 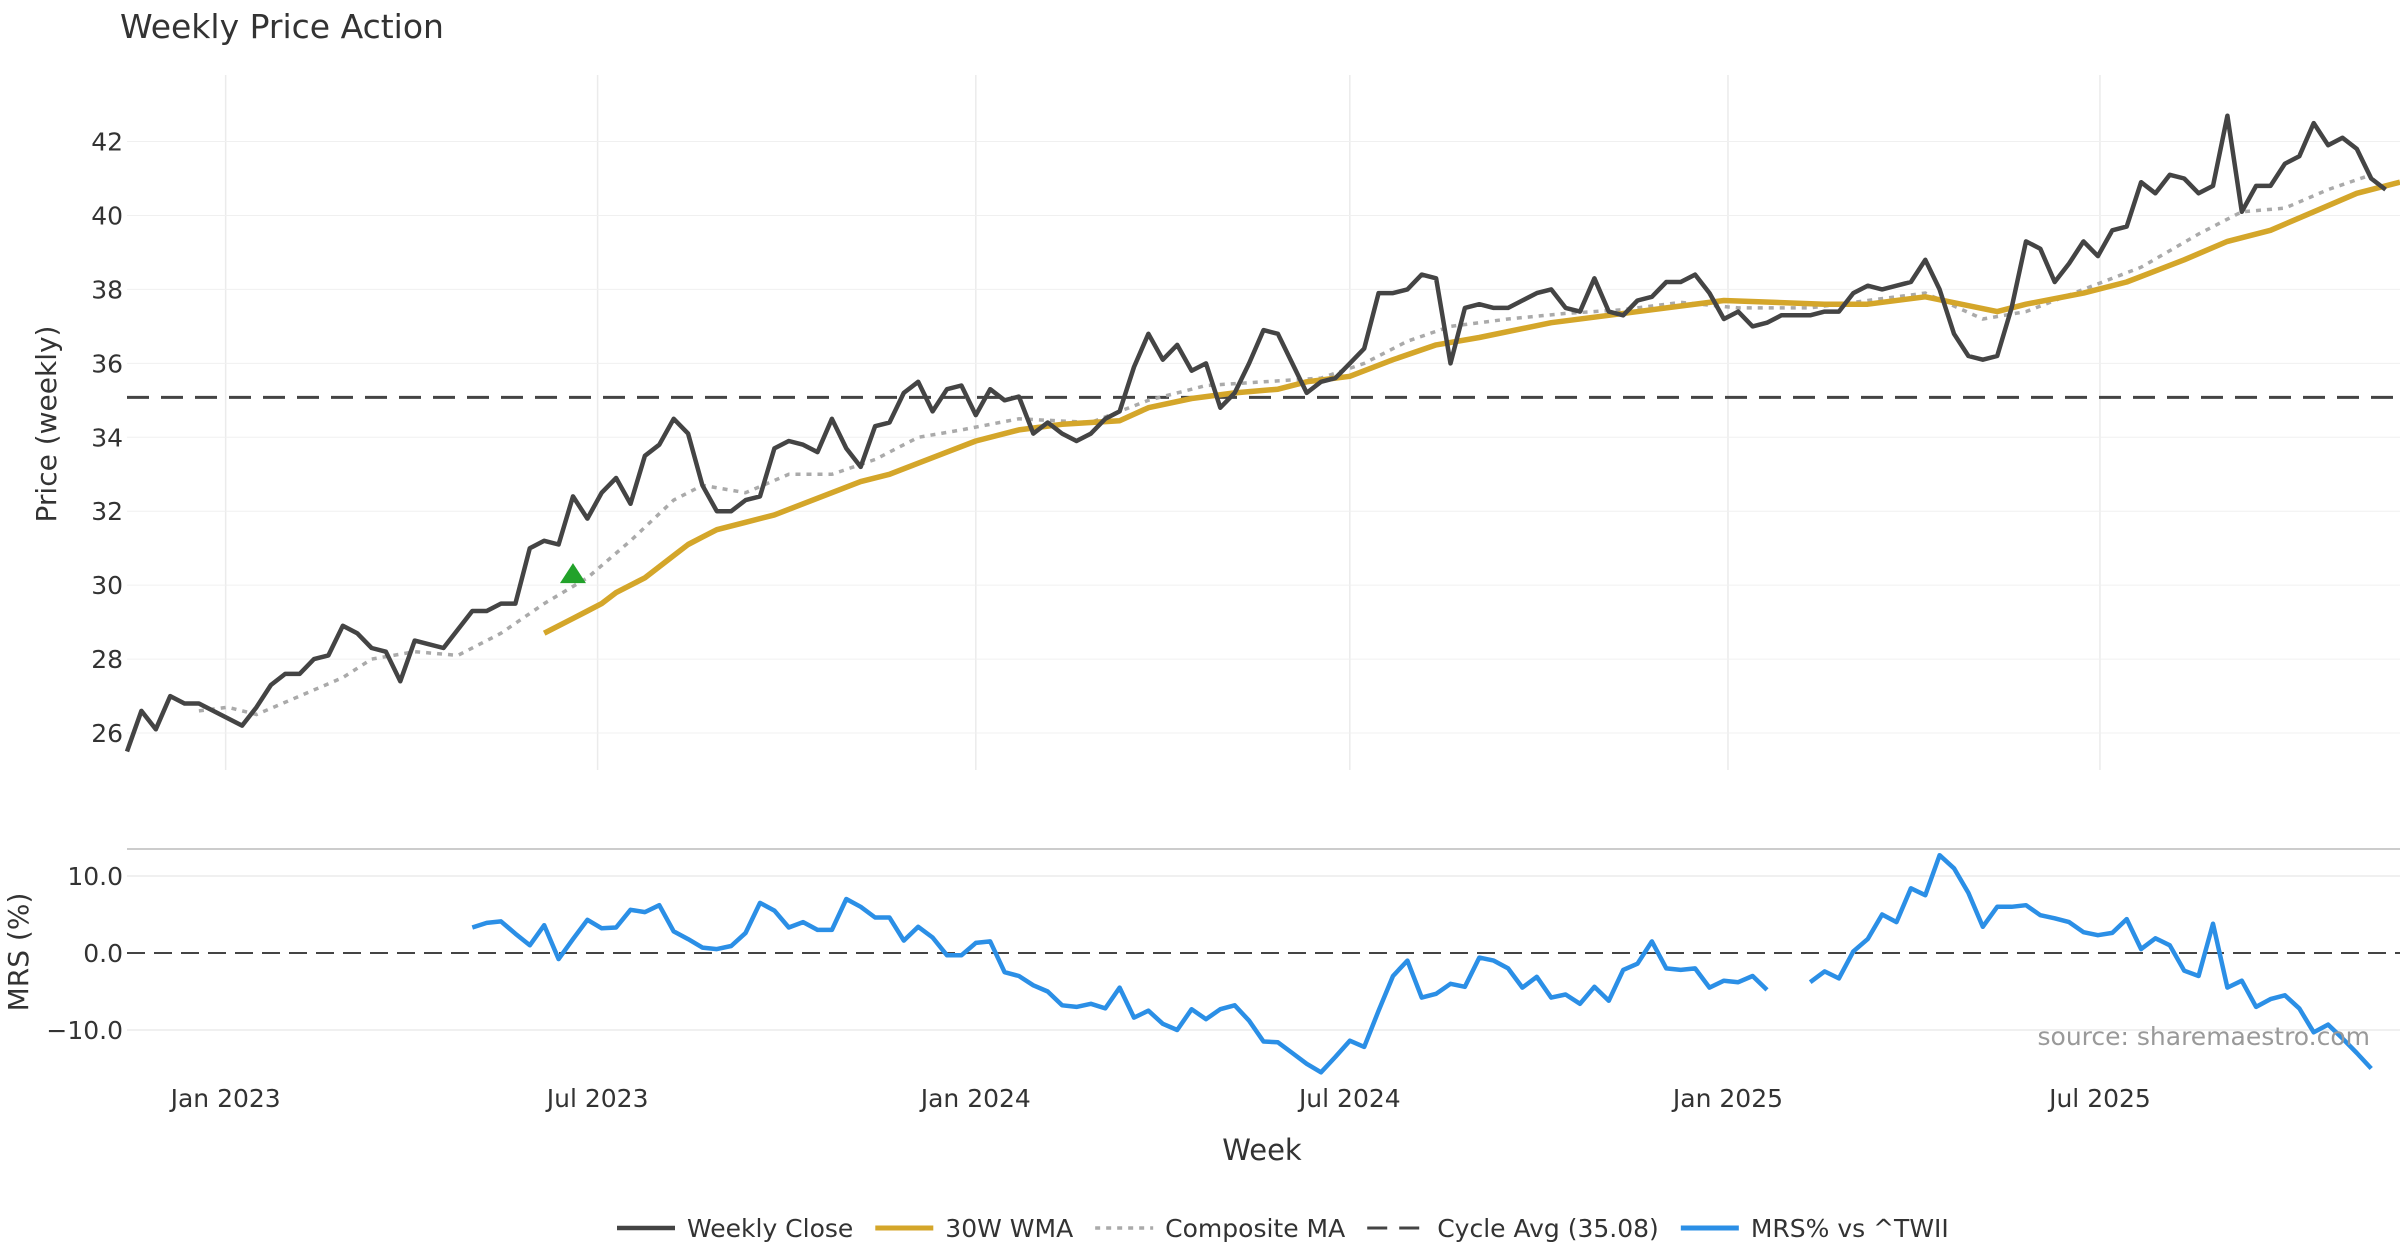 What do you see at coordinates (975, 1098) in the screenshot?
I see `x-tick-label: Jan 2024` at bounding box center [975, 1098].